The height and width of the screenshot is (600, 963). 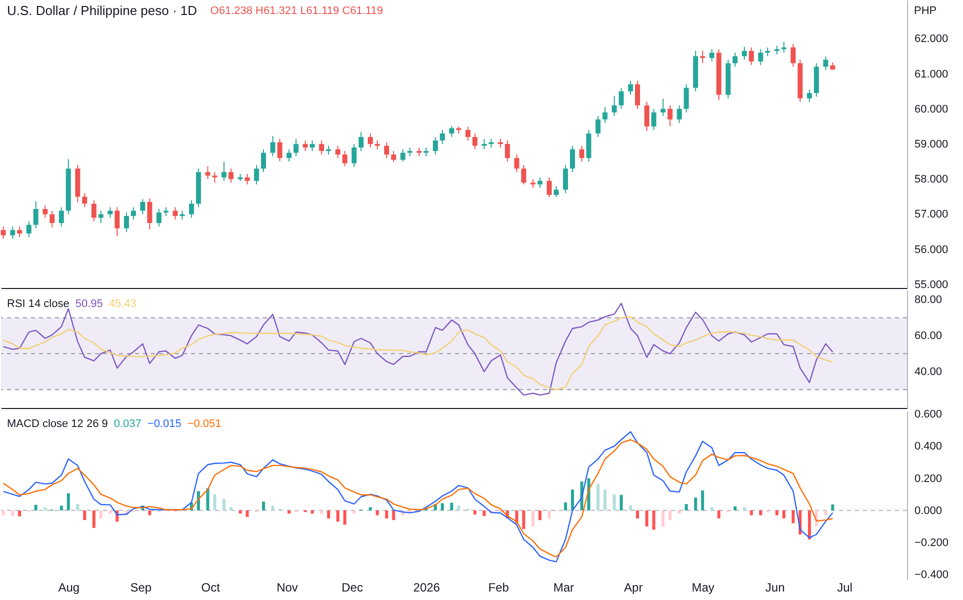 I want to click on x-tick-label: Nov, so click(x=287, y=587).